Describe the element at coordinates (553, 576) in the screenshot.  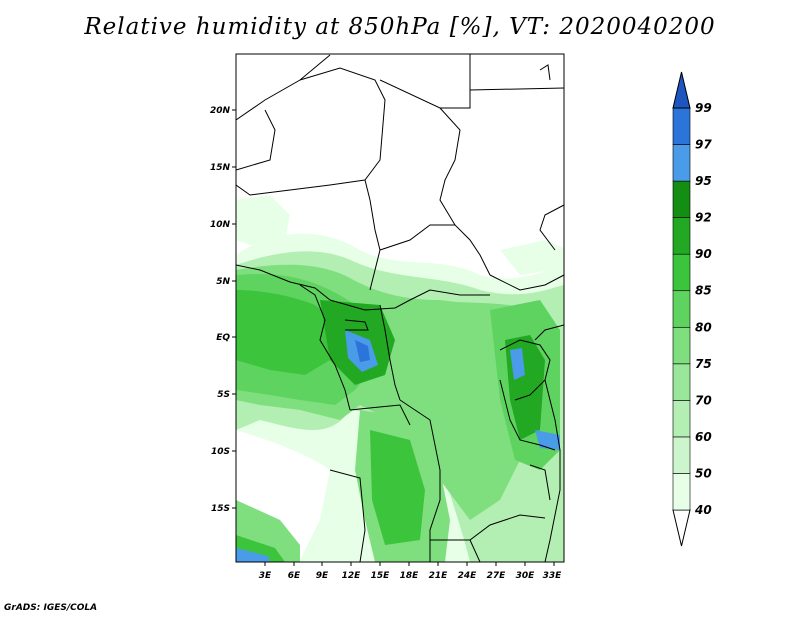
I see `lon-tick-label: 33E` at that location.